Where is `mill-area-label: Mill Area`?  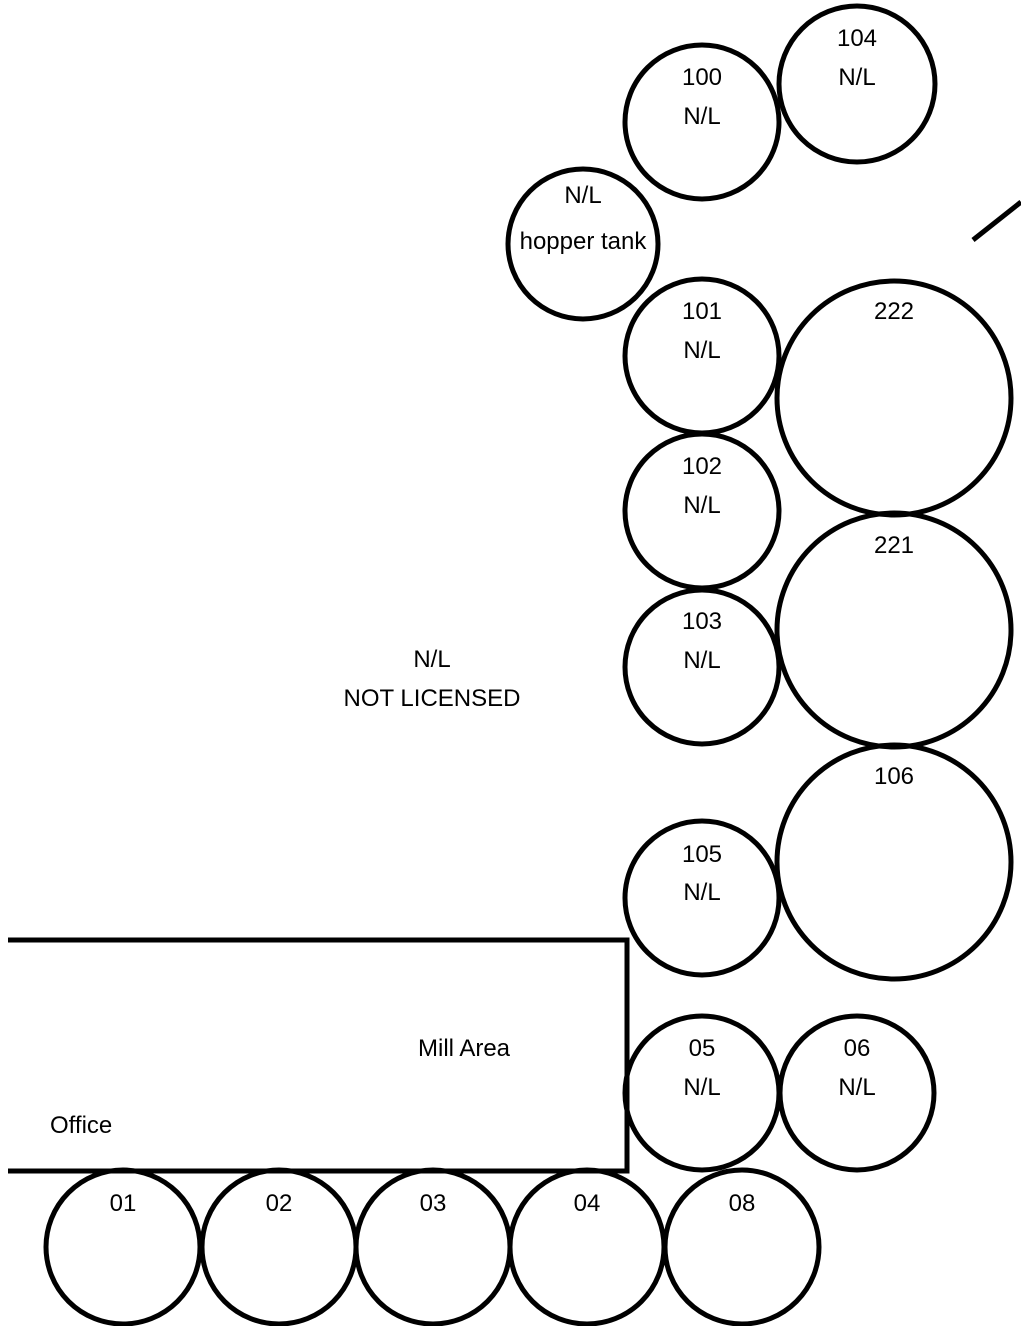 mill-area-label: Mill Area is located at coordinates (464, 1048).